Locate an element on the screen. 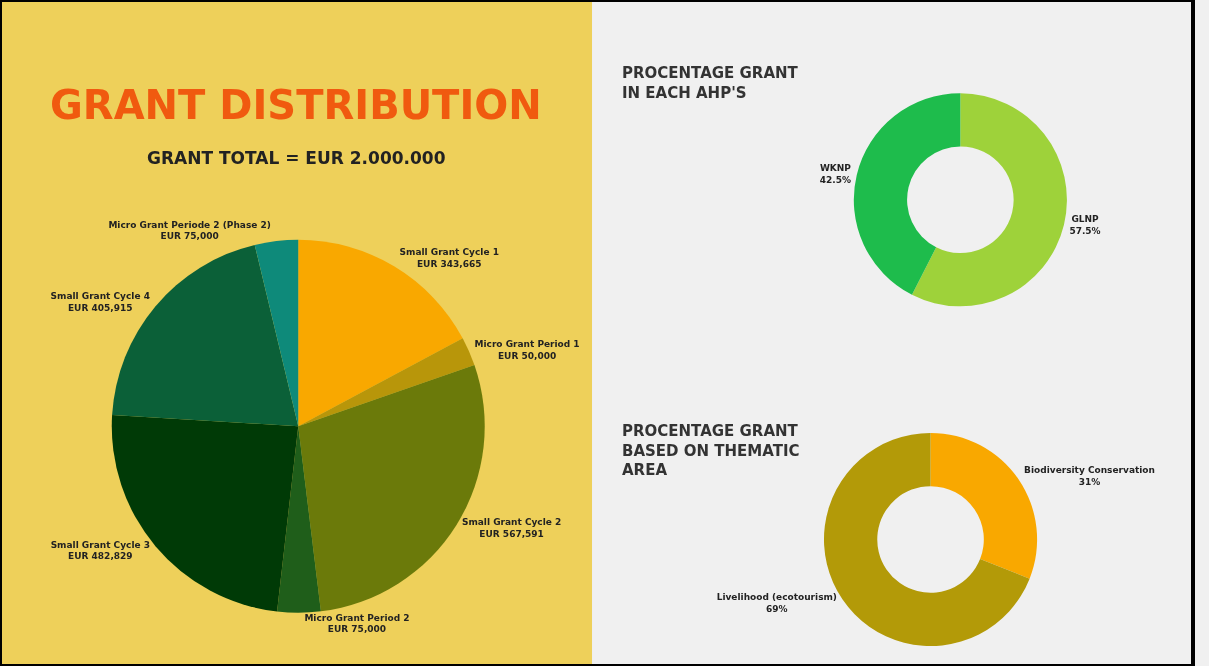 The width and height of the screenshot is (1209, 666). data-label: 42.5% is located at coordinates (835, 180).